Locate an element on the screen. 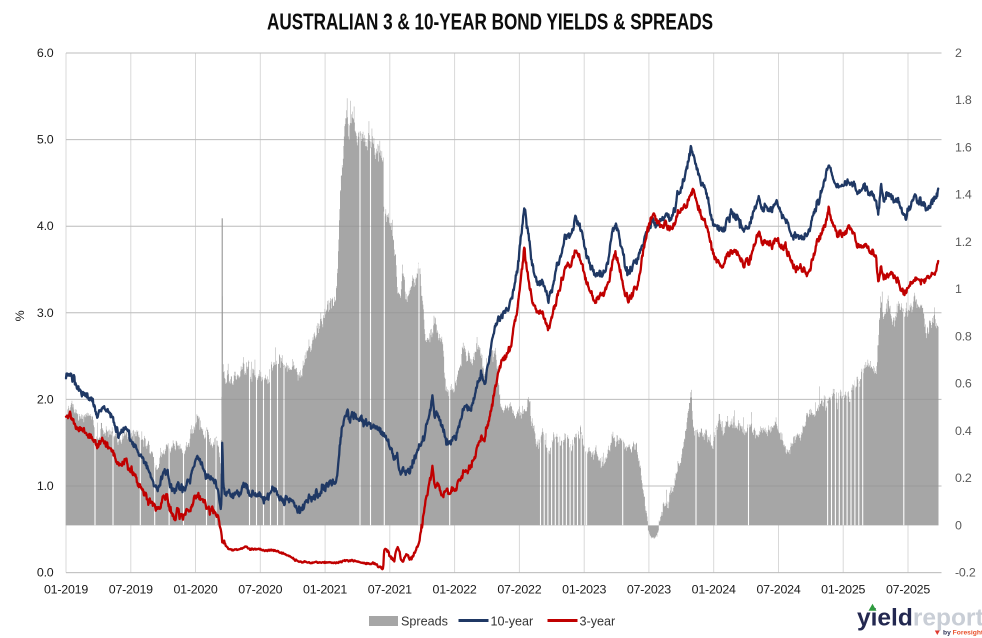 The width and height of the screenshot is (982, 638). svg-text: 2.0 is located at coordinates (45, 399).